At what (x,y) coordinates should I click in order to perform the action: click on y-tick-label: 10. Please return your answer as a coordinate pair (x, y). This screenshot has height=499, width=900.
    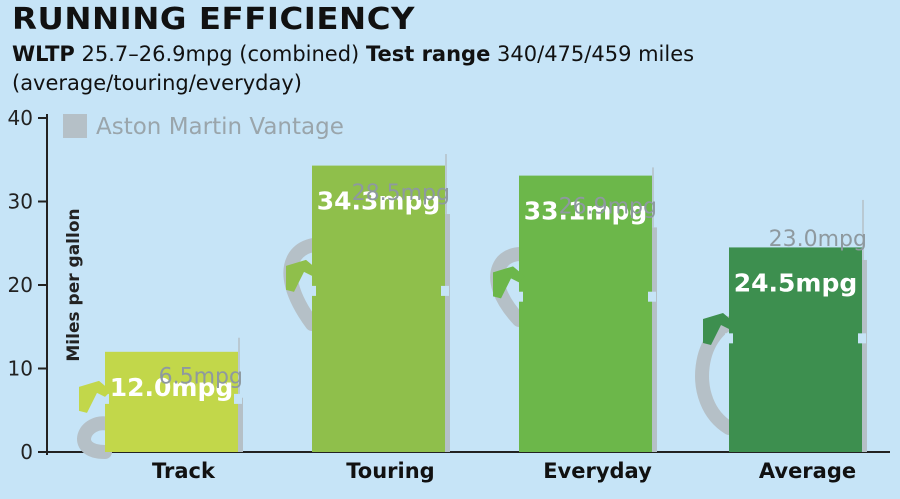
    Looking at the image, I should click on (20, 369).